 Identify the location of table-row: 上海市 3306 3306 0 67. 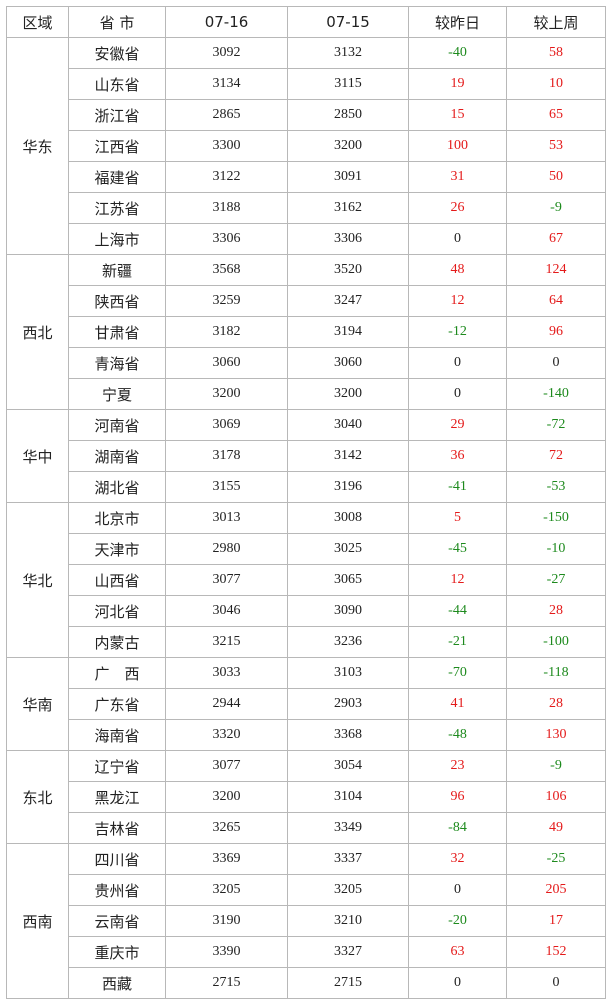
(306, 239).